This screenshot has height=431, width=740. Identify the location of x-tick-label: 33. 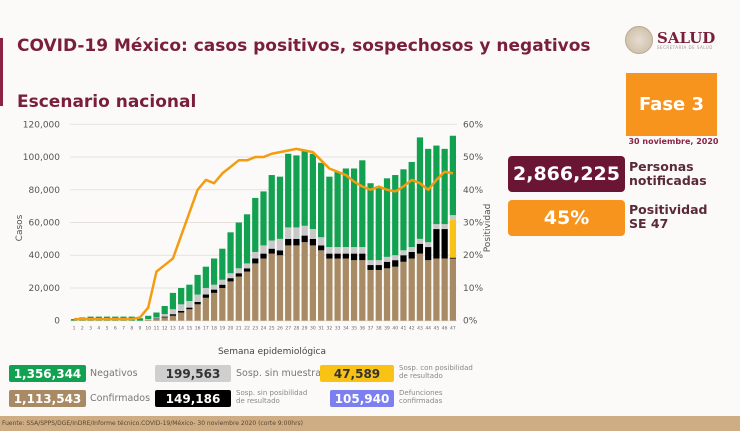
(338, 329).